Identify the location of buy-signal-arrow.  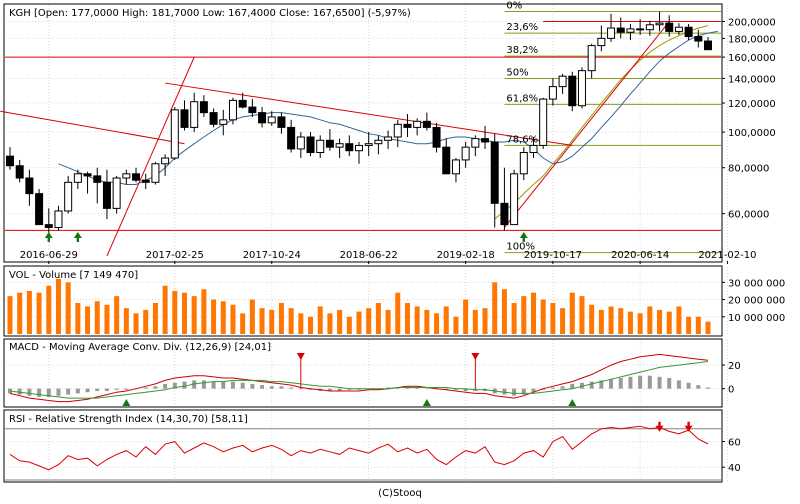
(426, 402).